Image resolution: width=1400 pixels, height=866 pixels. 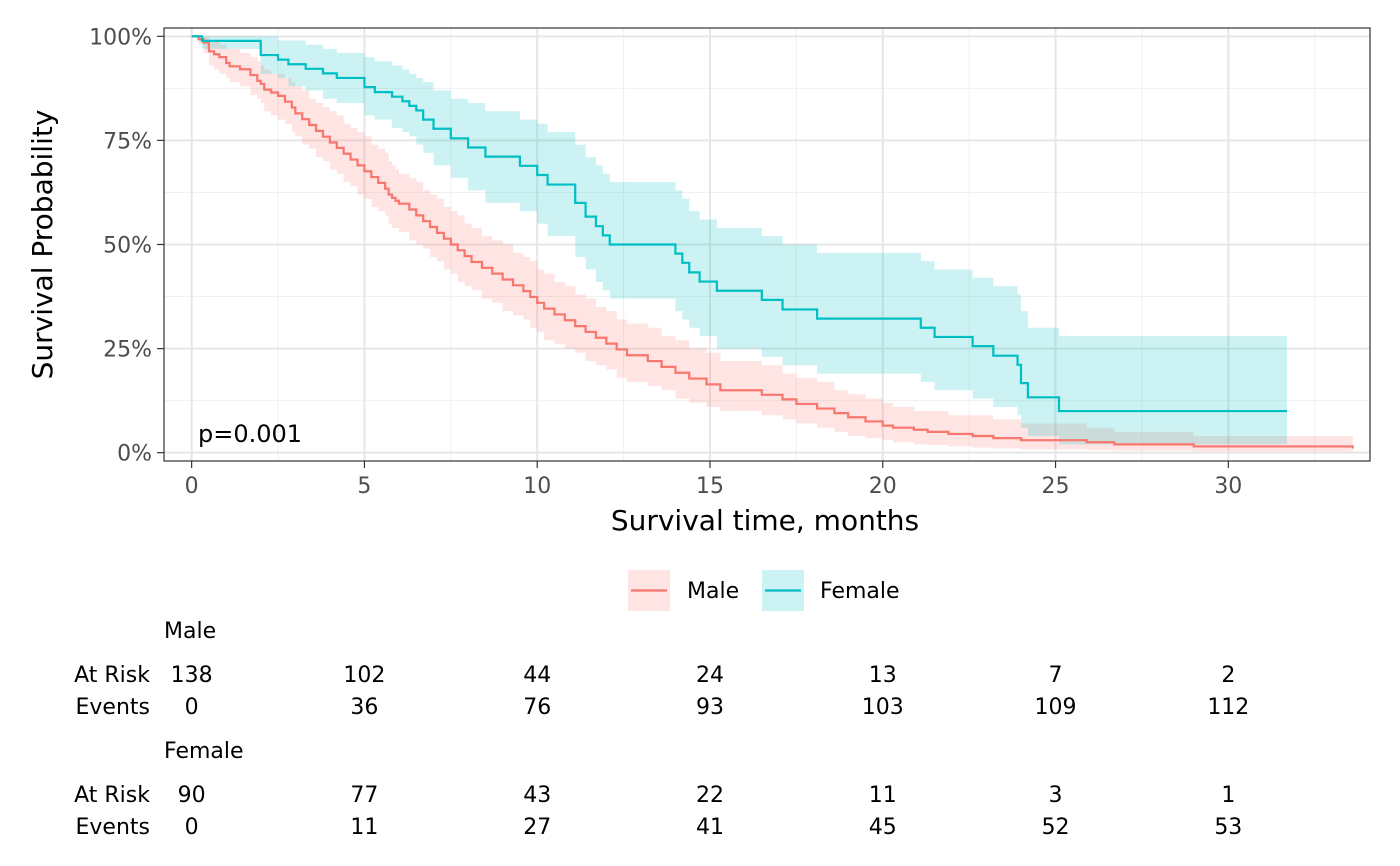 I want to click on y-tick-label: 100%, so click(x=120, y=37).